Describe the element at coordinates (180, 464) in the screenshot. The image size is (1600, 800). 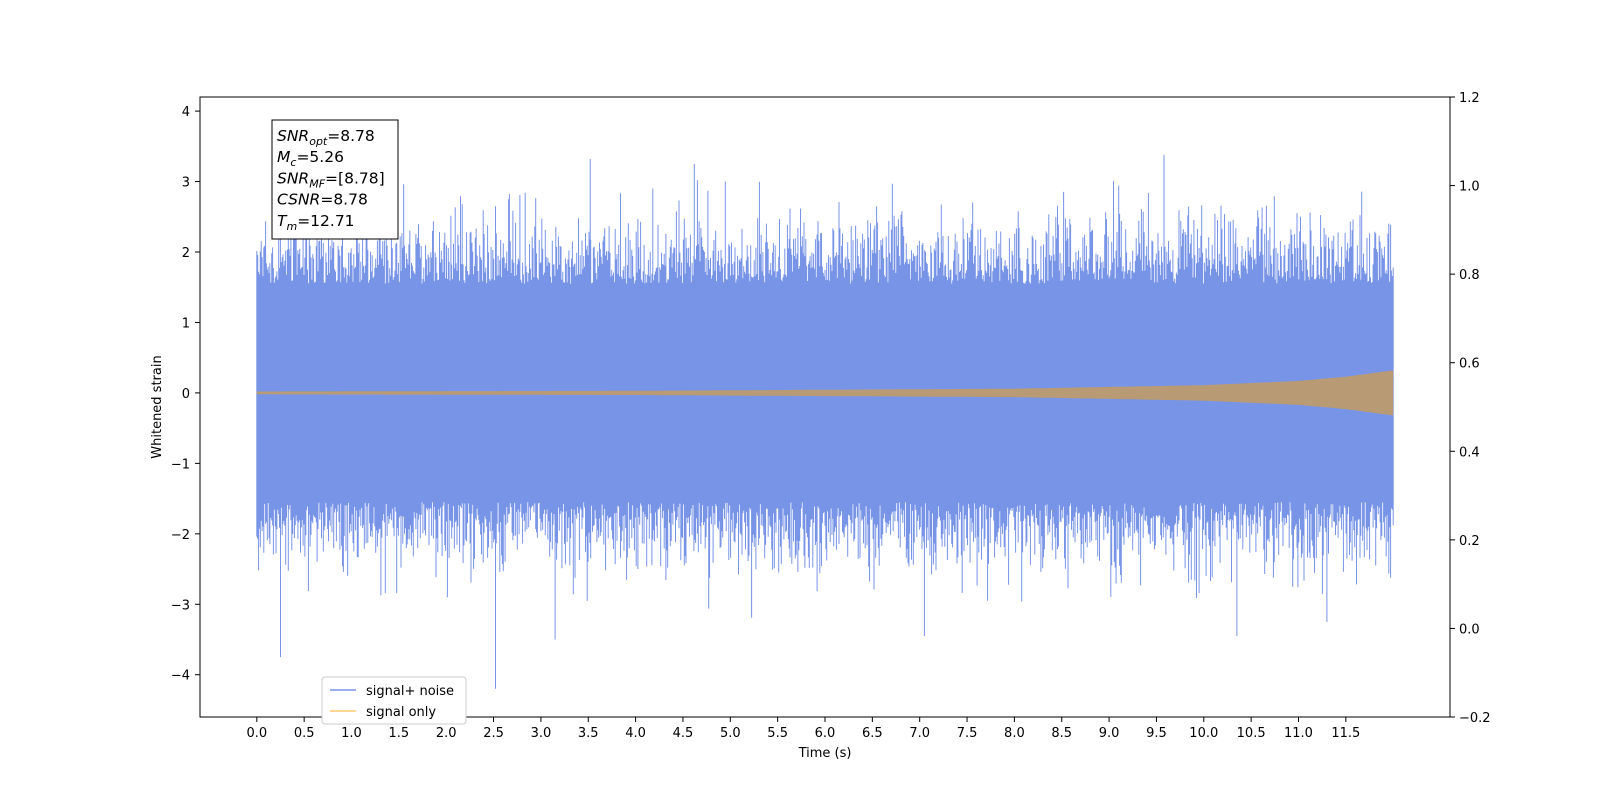
I see `y-tick-label: −1` at that location.